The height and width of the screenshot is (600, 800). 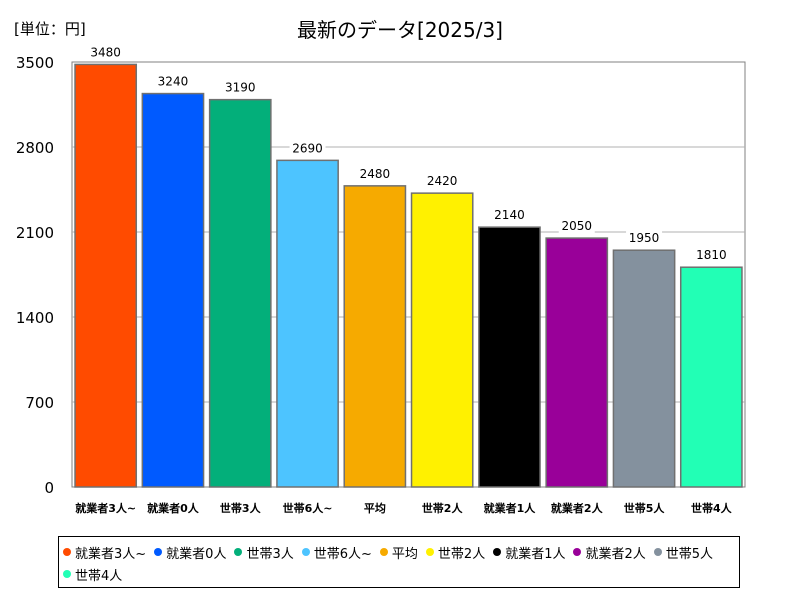 What do you see at coordinates (35, 233) in the screenshot?
I see `y-tick-label: 2100` at bounding box center [35, 233].